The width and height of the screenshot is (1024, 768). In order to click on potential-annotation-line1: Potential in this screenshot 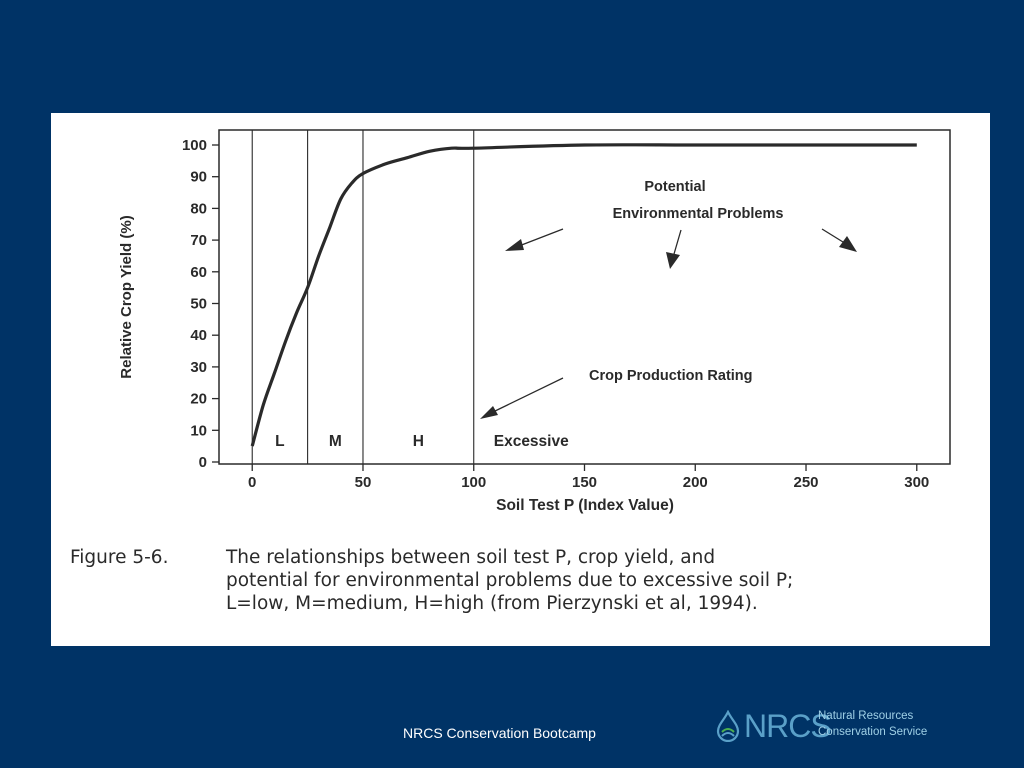, I will do `click(674, 187)`.